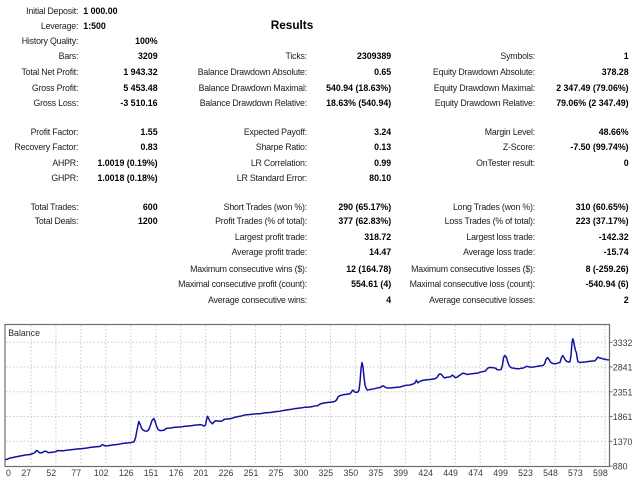  Describe the element at coordinates (620, 467) in the screenshot. I see `svg-text: 880` at that location.